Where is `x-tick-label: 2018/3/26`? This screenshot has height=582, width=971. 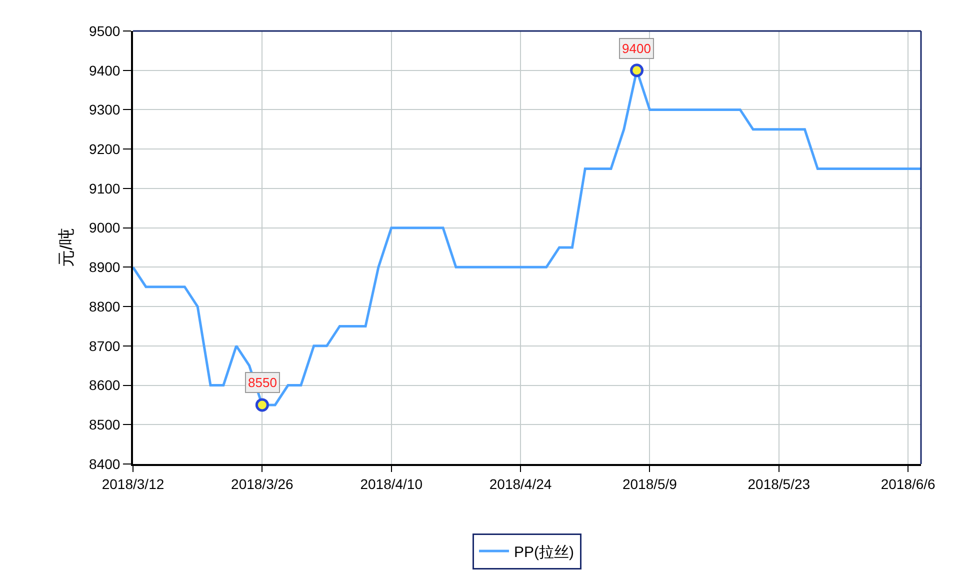 x-tick-label: 2018/3/26 is located at coordinates (262, 484).